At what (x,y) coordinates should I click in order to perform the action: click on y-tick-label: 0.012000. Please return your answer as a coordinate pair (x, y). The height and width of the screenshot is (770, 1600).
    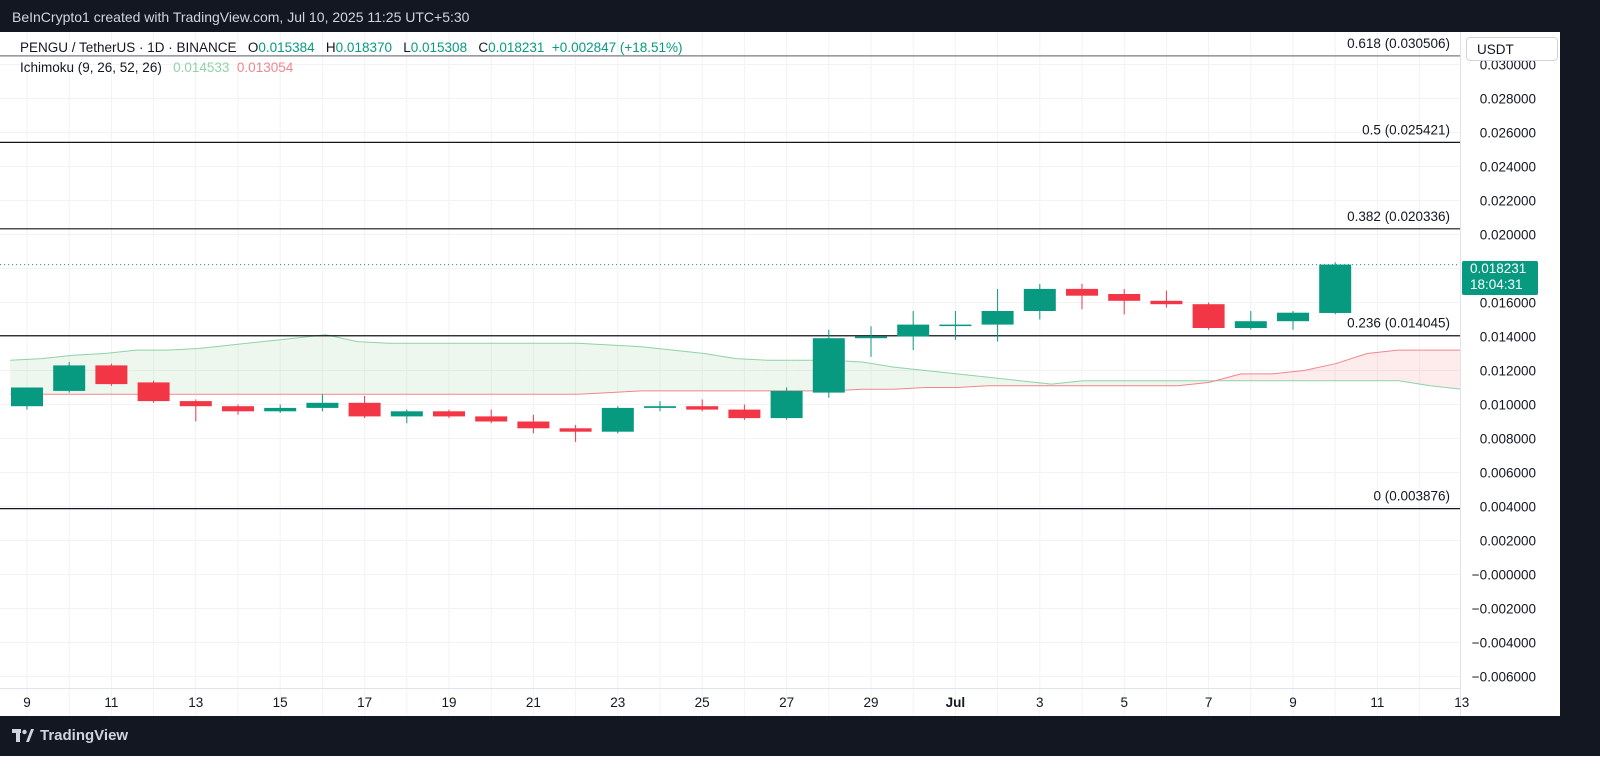
    Looking at the image, I should click on (1508, 371).